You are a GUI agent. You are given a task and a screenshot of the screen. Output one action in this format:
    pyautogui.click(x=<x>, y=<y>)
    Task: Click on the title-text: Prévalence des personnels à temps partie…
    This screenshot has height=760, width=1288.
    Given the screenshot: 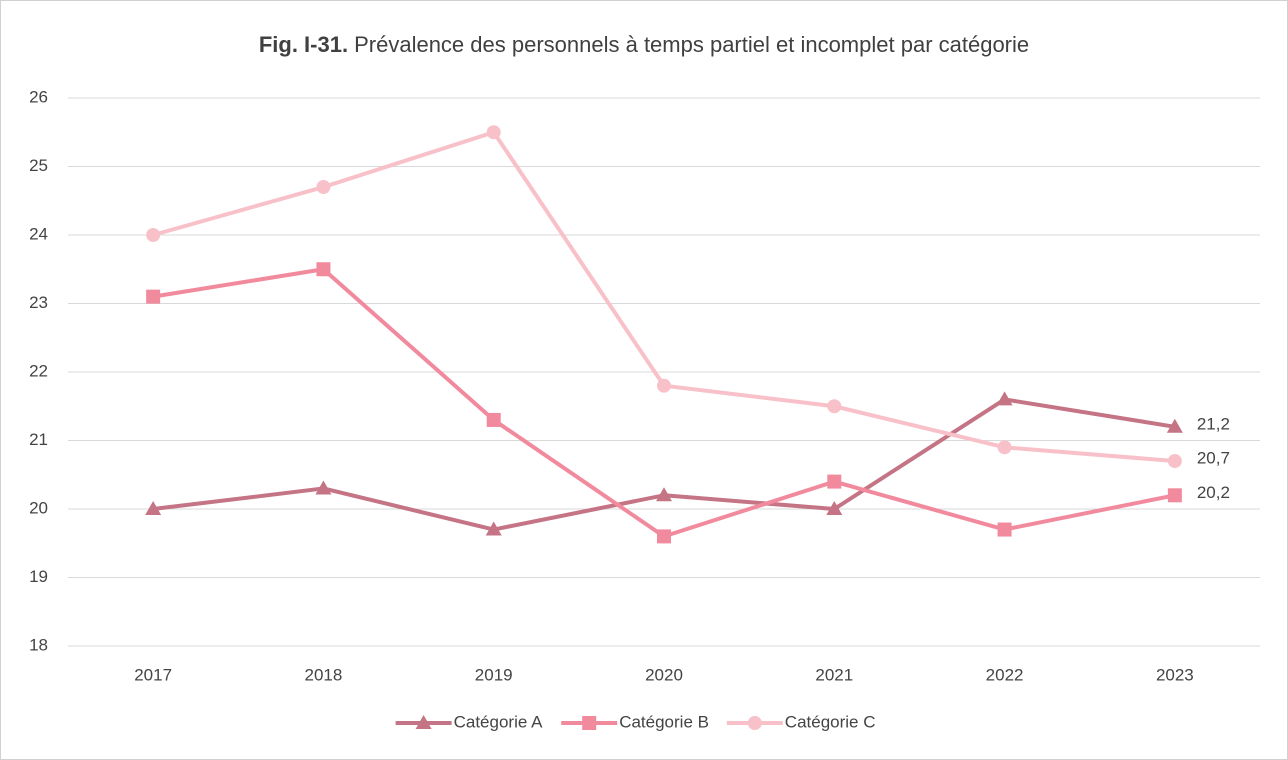 What is the action you would take?
    pyautogui.click(x=691, y=44)
    